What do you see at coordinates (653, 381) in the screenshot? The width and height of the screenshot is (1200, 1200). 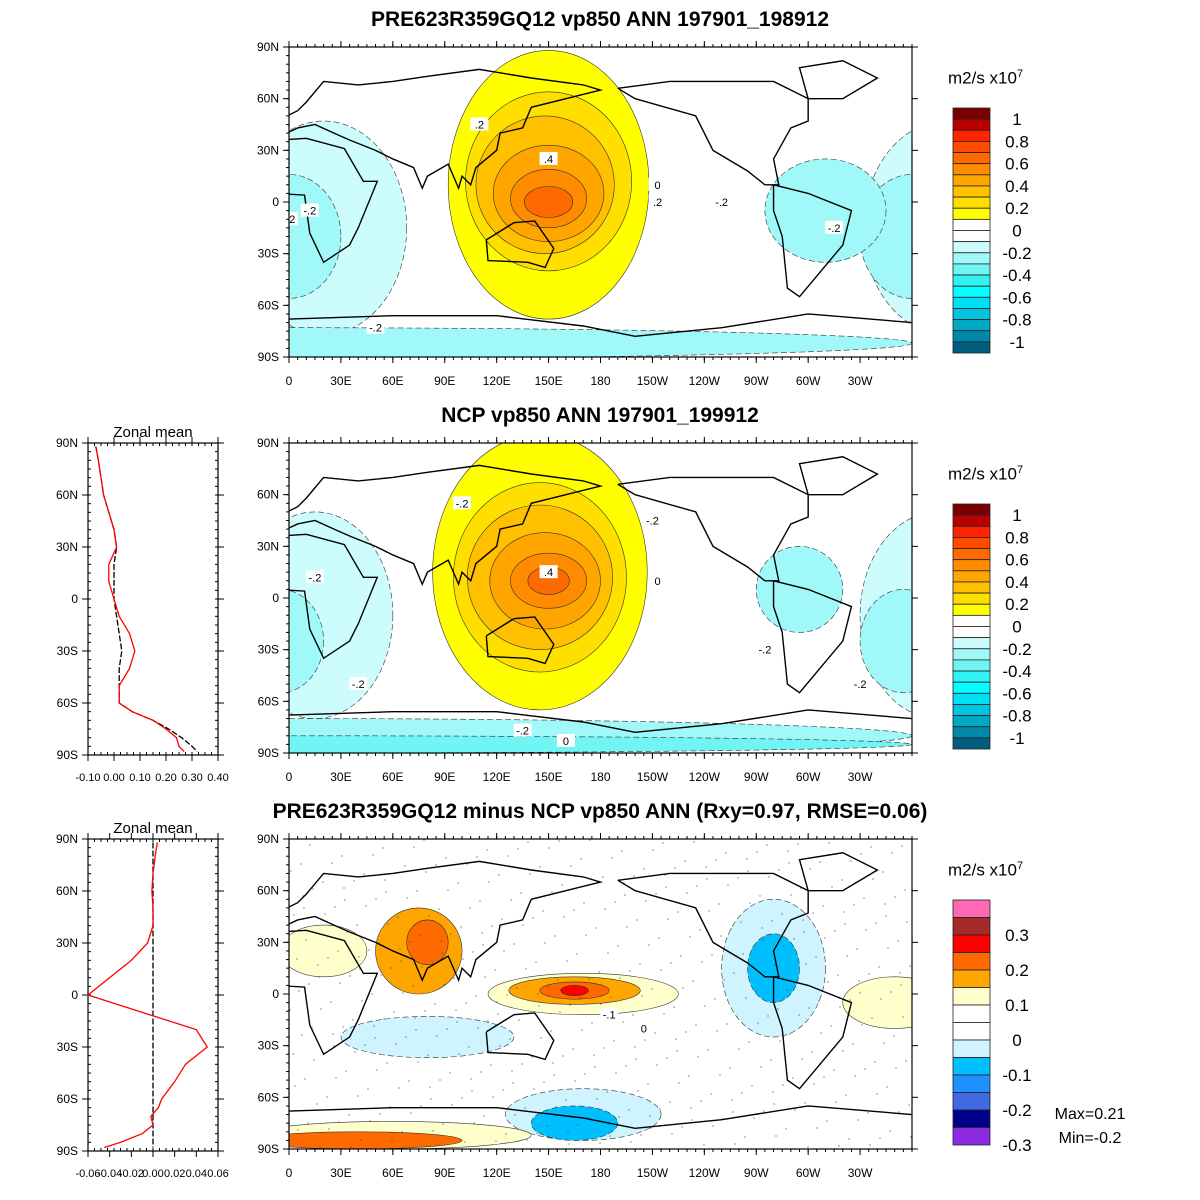 I see `lon-tick-label: 150W` at bounding box center [653, 381].